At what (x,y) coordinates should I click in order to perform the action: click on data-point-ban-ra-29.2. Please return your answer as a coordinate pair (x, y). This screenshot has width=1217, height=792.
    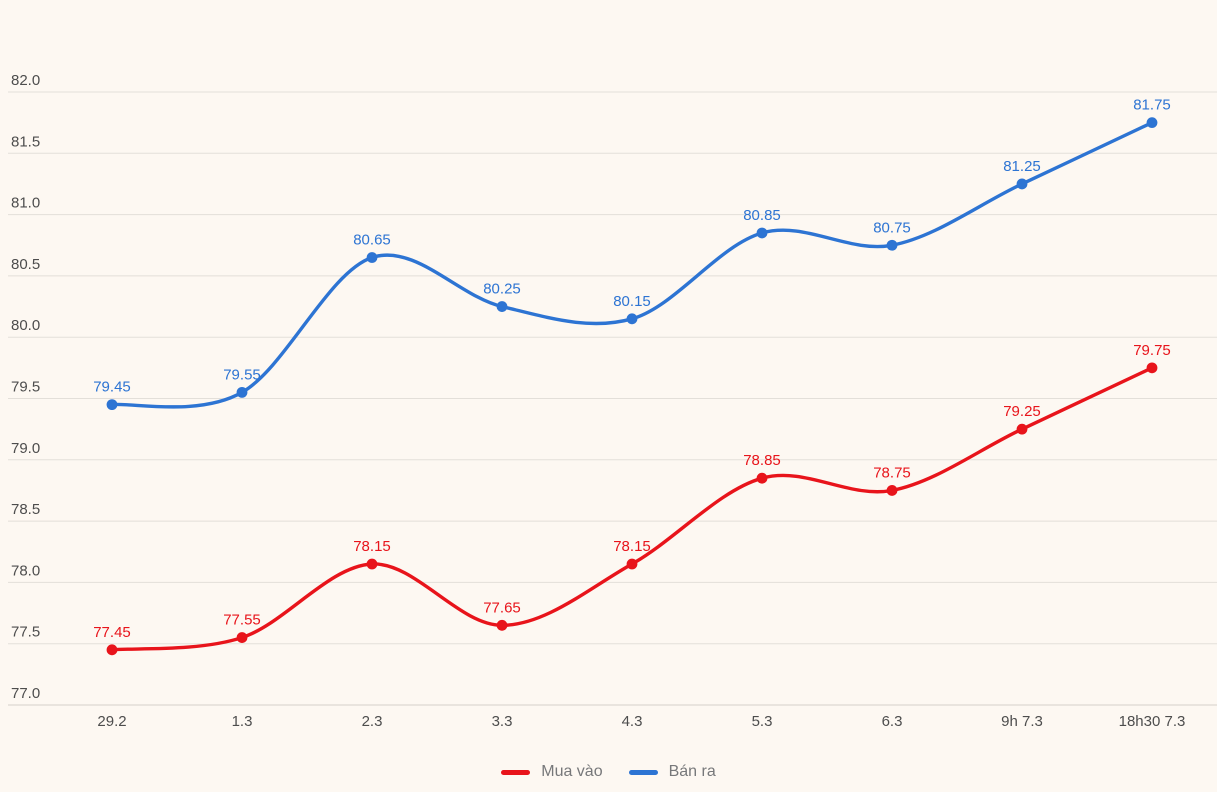
    Looking at the image, I should click on (112, 405).